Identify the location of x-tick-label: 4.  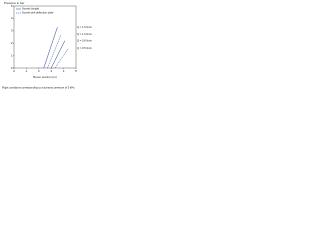
(64, 71).